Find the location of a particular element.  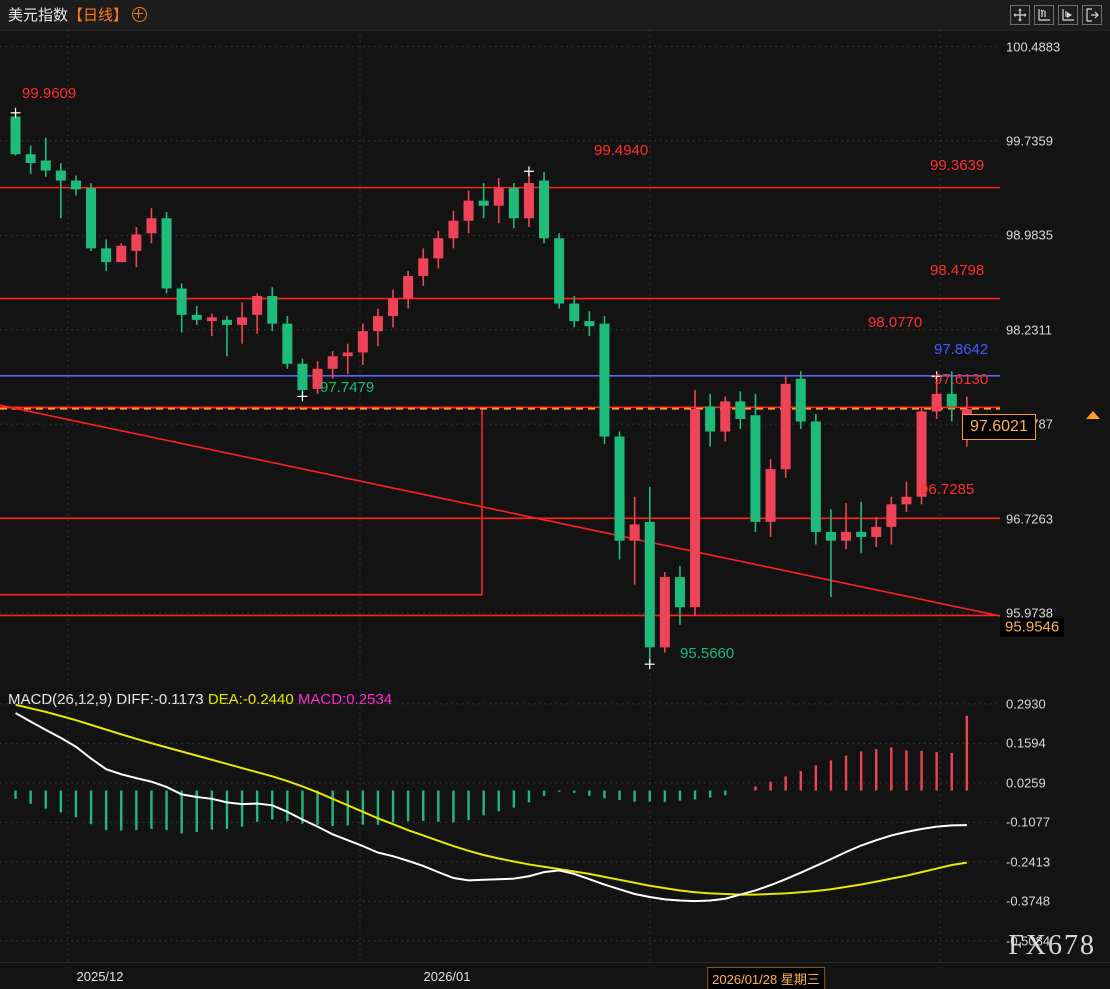

current-price-tag: 97.6021 is located at coordinates (999, 426).